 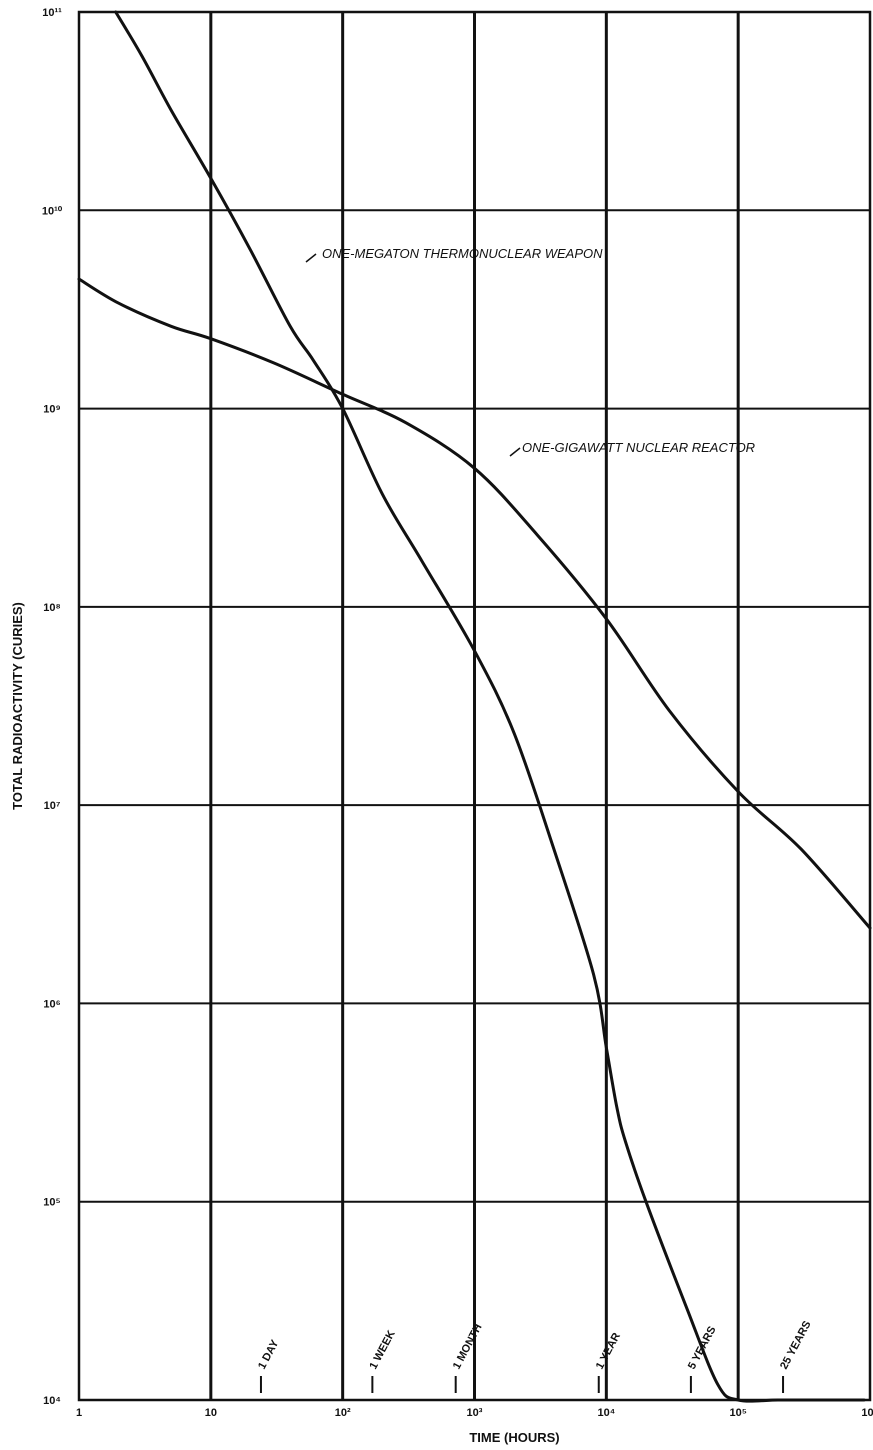 I want to click on y-tick-label: 10⁴, so click(x=52, y=1401).